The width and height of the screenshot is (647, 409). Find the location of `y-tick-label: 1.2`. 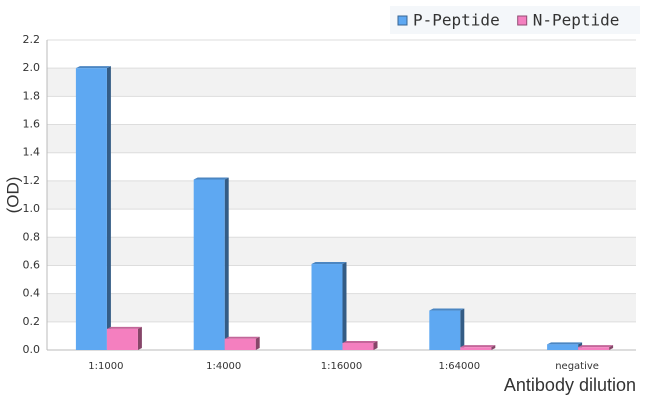

y-tick-label: 1.2 is located at coordinates (32, 180).